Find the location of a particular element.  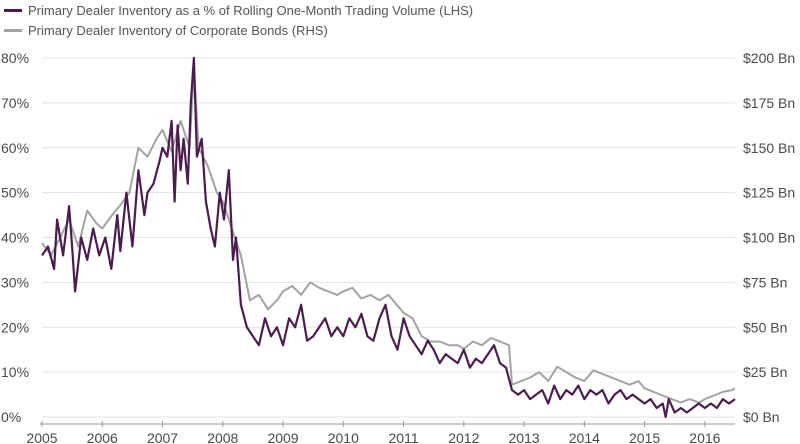

x-tick-label: 2009 is located at coordinates (282, 437).